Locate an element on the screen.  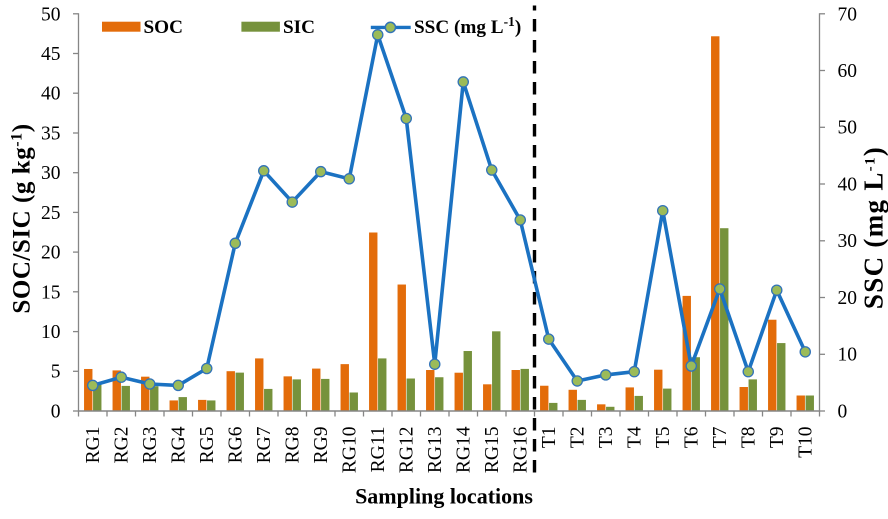
svg-text: 45 is located at coordinates (51, 54).